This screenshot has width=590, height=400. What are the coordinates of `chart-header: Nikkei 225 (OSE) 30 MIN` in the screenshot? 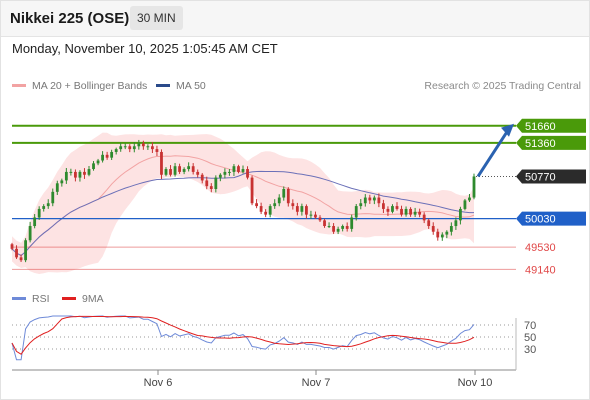 It's located at (295, 18).